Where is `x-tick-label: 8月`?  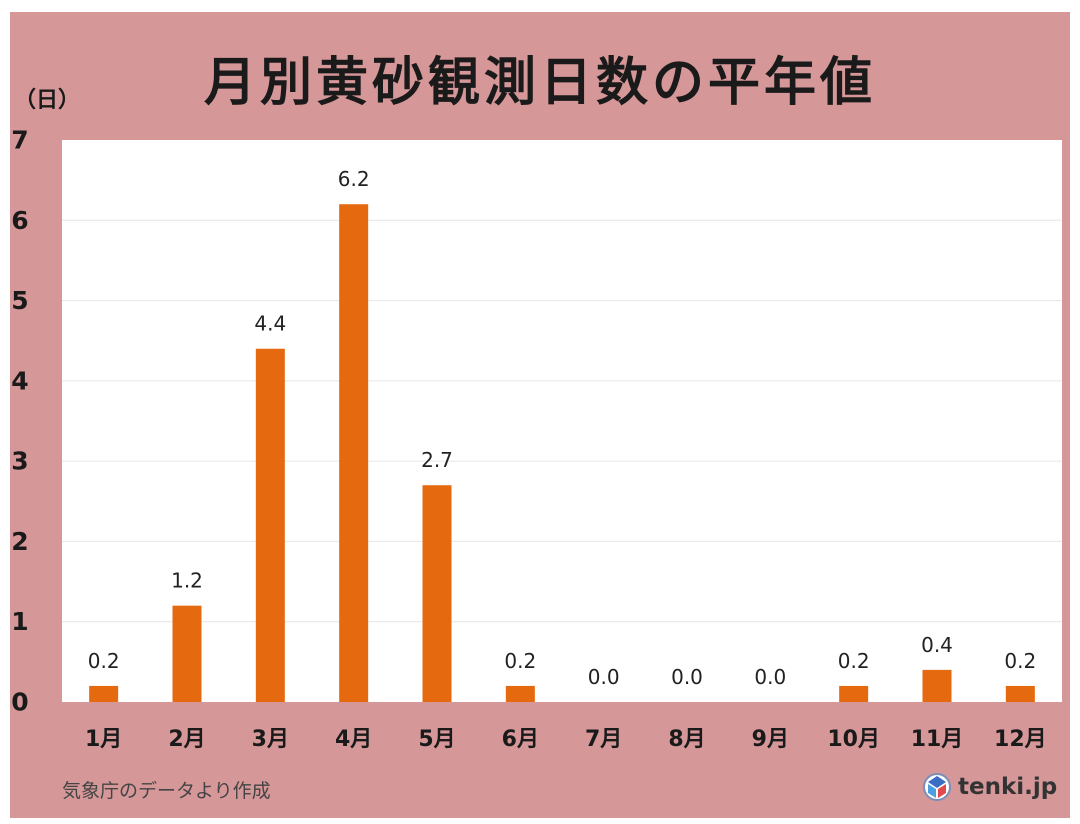
x-tick-label: 8月 is located at coordinates (686, 739).